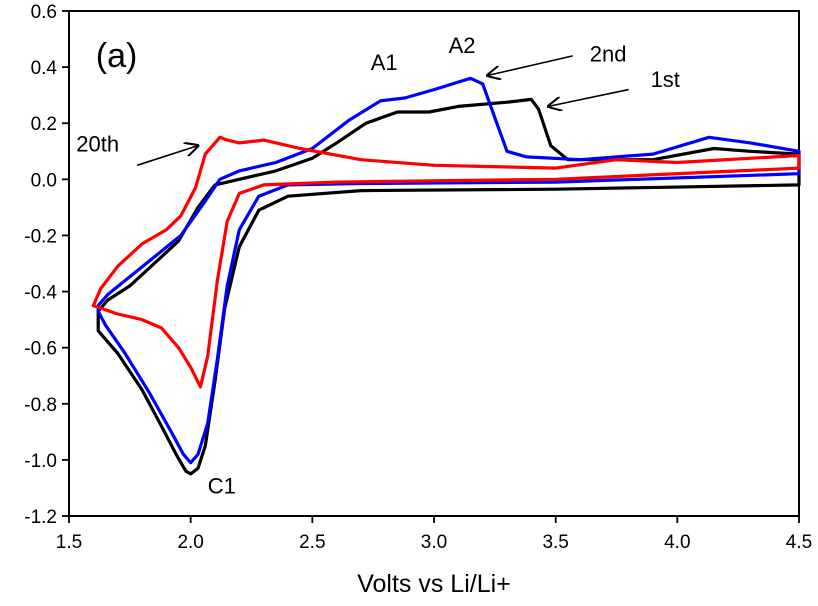 The height and width of the screenshot is (606, 818). I want to click on x-axis-label: Volts vs Li/Li+, so click(434, 584).